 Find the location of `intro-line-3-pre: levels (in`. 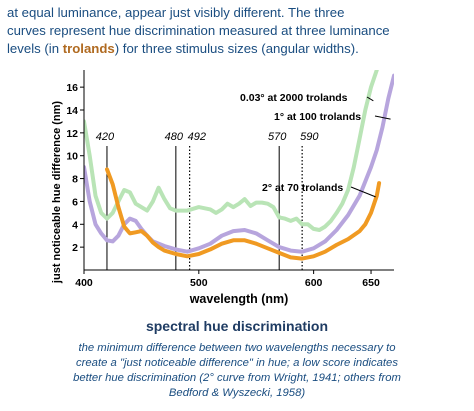

intro-line-3-pre: levels (in is located at coordinates (35, 48).